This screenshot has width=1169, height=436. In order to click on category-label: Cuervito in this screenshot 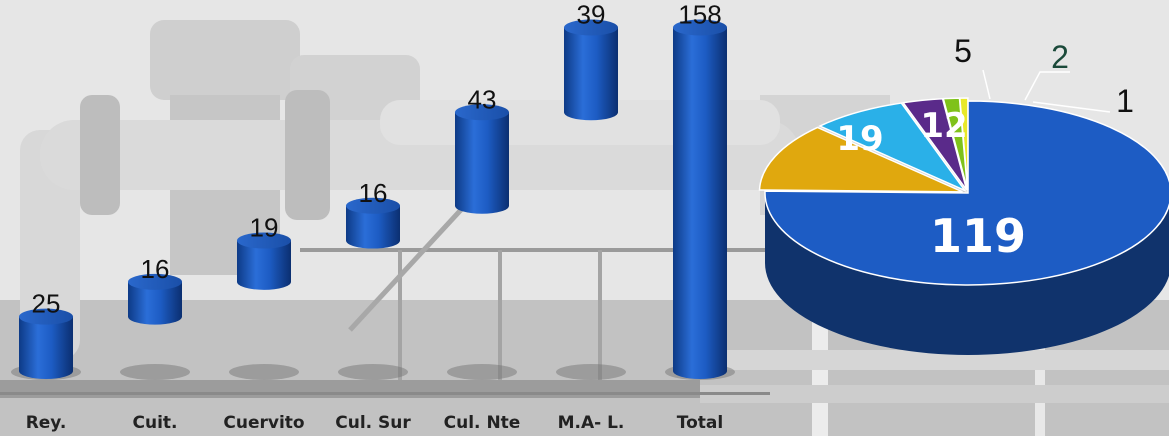, I will do `click(263, 423)`.